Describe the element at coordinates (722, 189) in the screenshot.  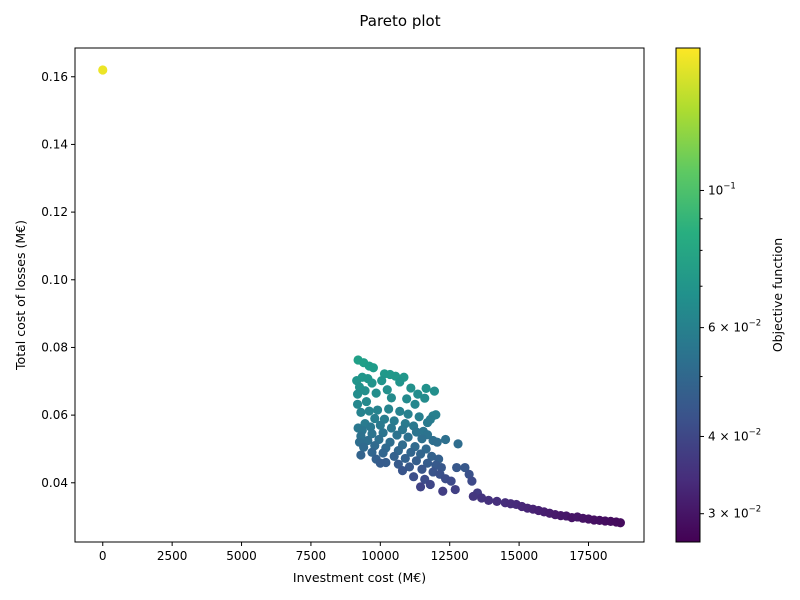
I see `colorbar-tick-label: 10−1` at that location.